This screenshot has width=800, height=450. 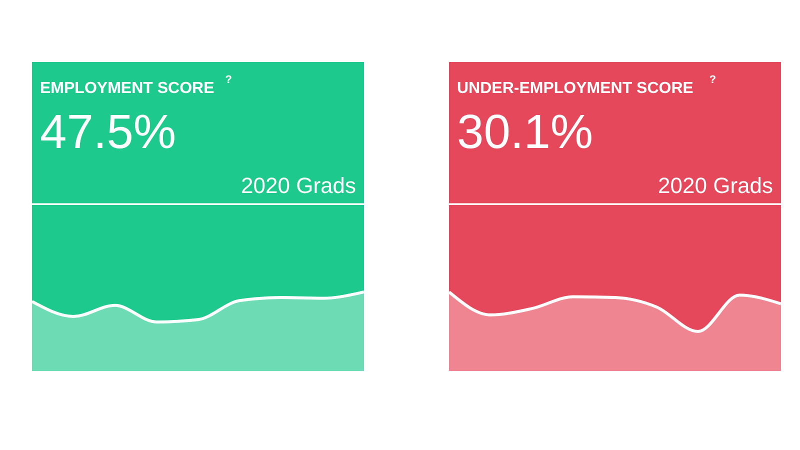 What do you see at coordinates (127, 88) in the screenshot?
I see `chart-title: EMPLOYMENT SCORE` at bounding box center [127, 88].